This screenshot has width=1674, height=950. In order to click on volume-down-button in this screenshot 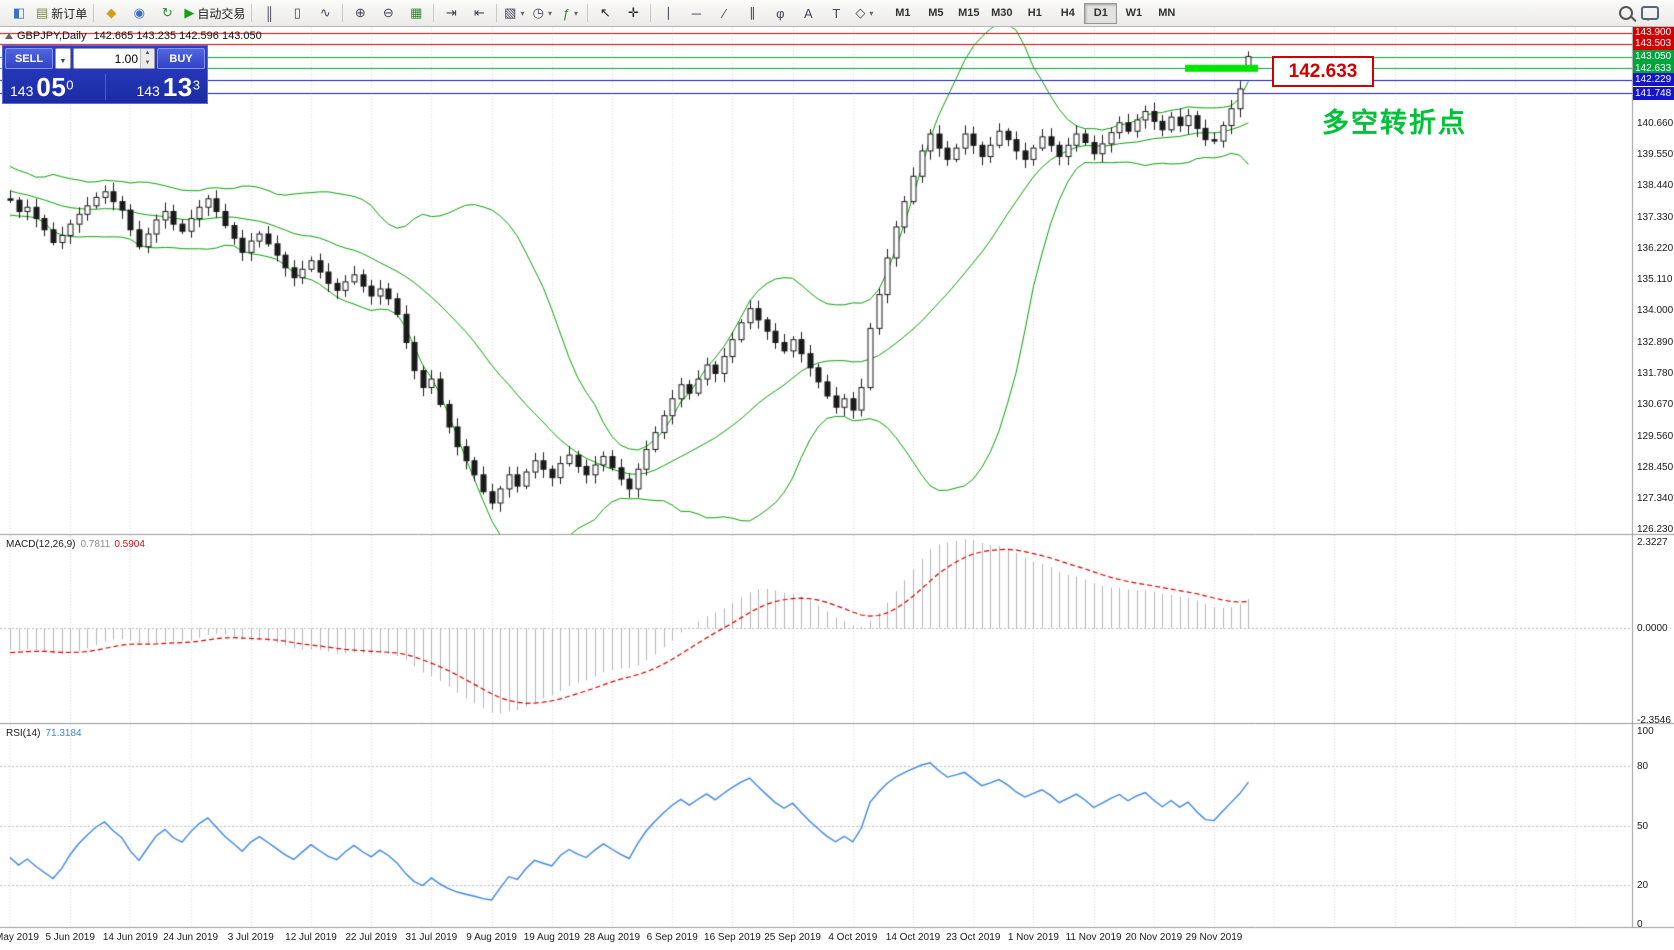, I will do `click(147, 63)`.